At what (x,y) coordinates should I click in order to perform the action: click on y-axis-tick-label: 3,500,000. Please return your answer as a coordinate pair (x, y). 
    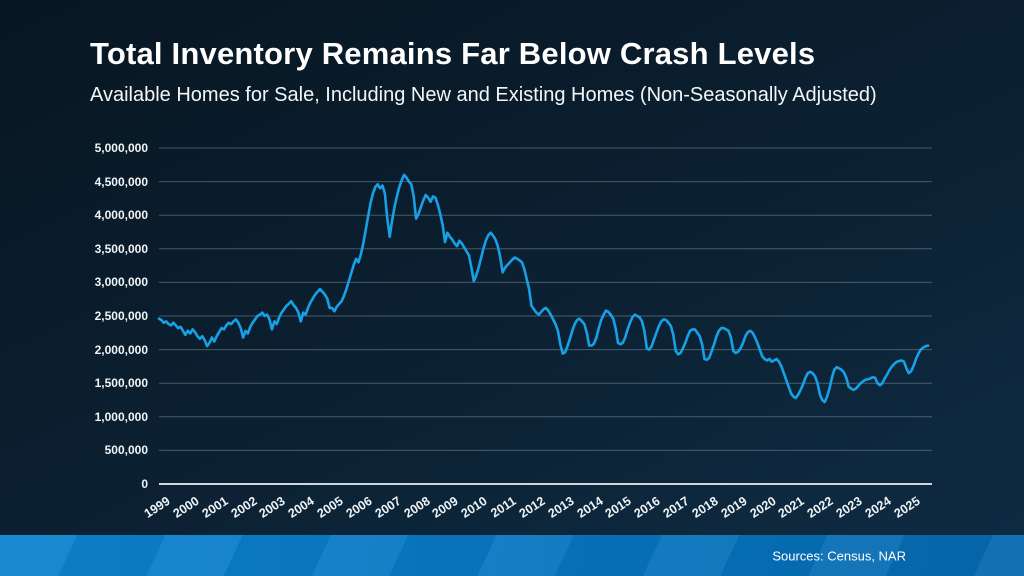
    Looking at the image, I should click on (121, 248).